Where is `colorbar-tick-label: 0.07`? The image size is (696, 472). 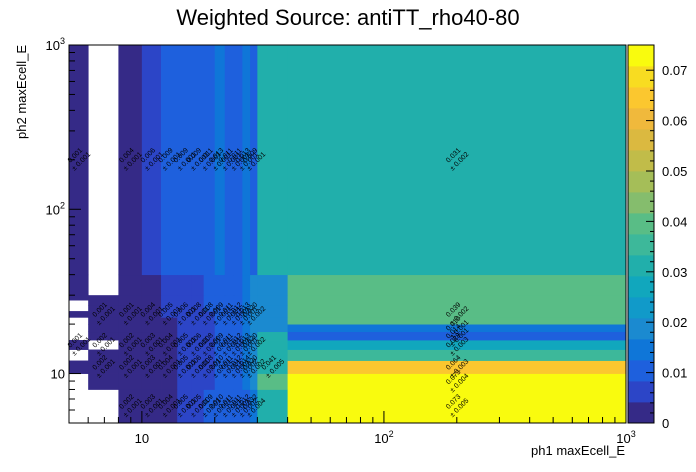 colorbar-tick-label: 0.07 is located at coordinates (674, 70).